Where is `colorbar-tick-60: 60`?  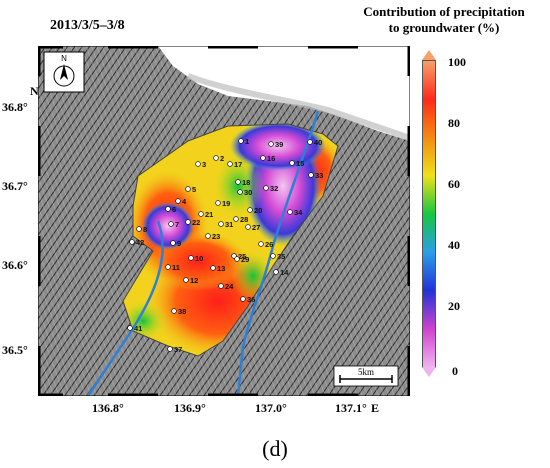
colorbar-tick-60: 60 is located at coordinates (454, 184).